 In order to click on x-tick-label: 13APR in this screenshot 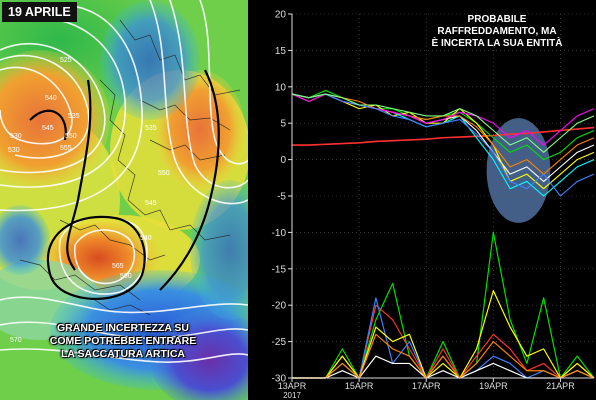, I will do `click(292, 386)`.